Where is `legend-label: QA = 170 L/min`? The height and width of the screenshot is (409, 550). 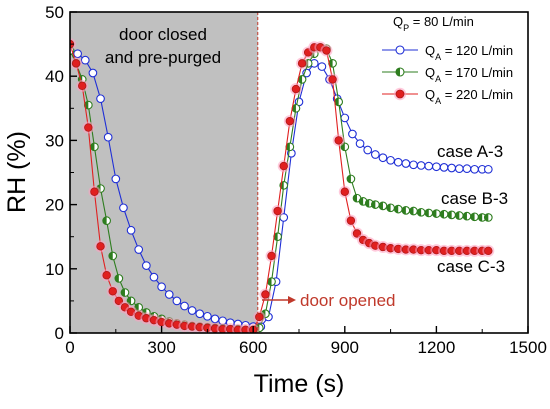
legend-label: QA = 170 L/min is located at coordinates (469, 74).